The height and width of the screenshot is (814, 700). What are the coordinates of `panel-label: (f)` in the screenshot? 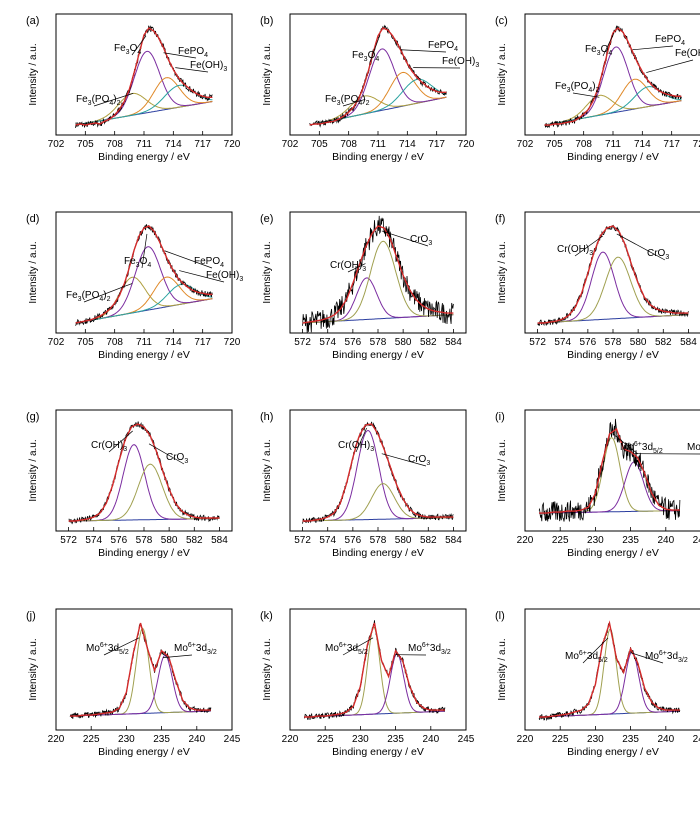 It's located at (500, 219).